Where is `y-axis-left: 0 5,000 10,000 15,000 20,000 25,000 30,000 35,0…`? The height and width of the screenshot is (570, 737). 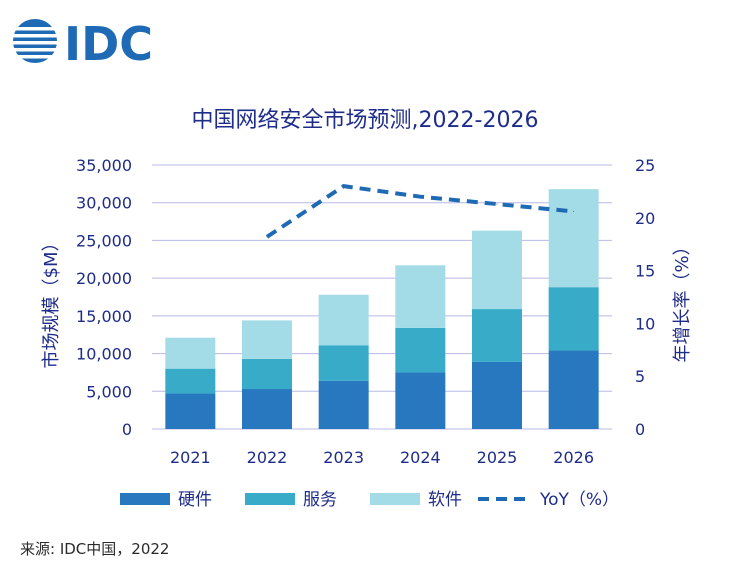
y-axis-left: 0 5,000 10,000 15,000 20,000 25,000 30,000 35,0… is located at coordinates (104, 297).